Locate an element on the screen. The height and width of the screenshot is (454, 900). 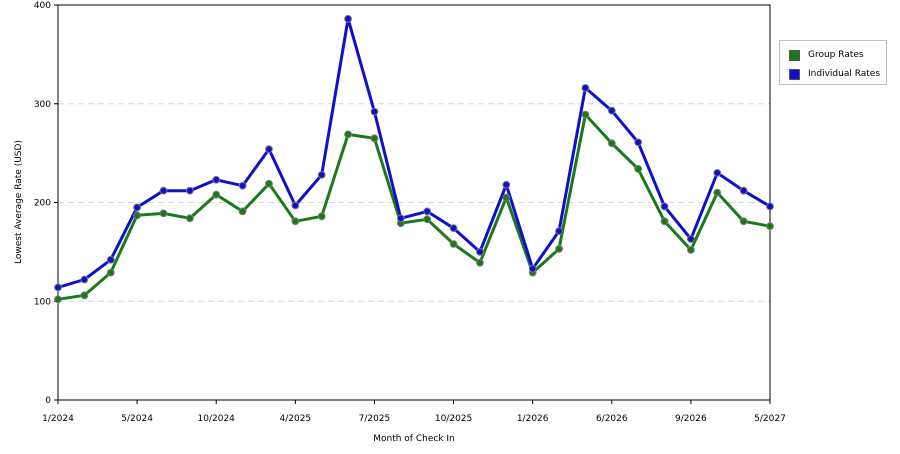
legend-label-individual-rates: Individual Rates is located at coordinates (844, 74).